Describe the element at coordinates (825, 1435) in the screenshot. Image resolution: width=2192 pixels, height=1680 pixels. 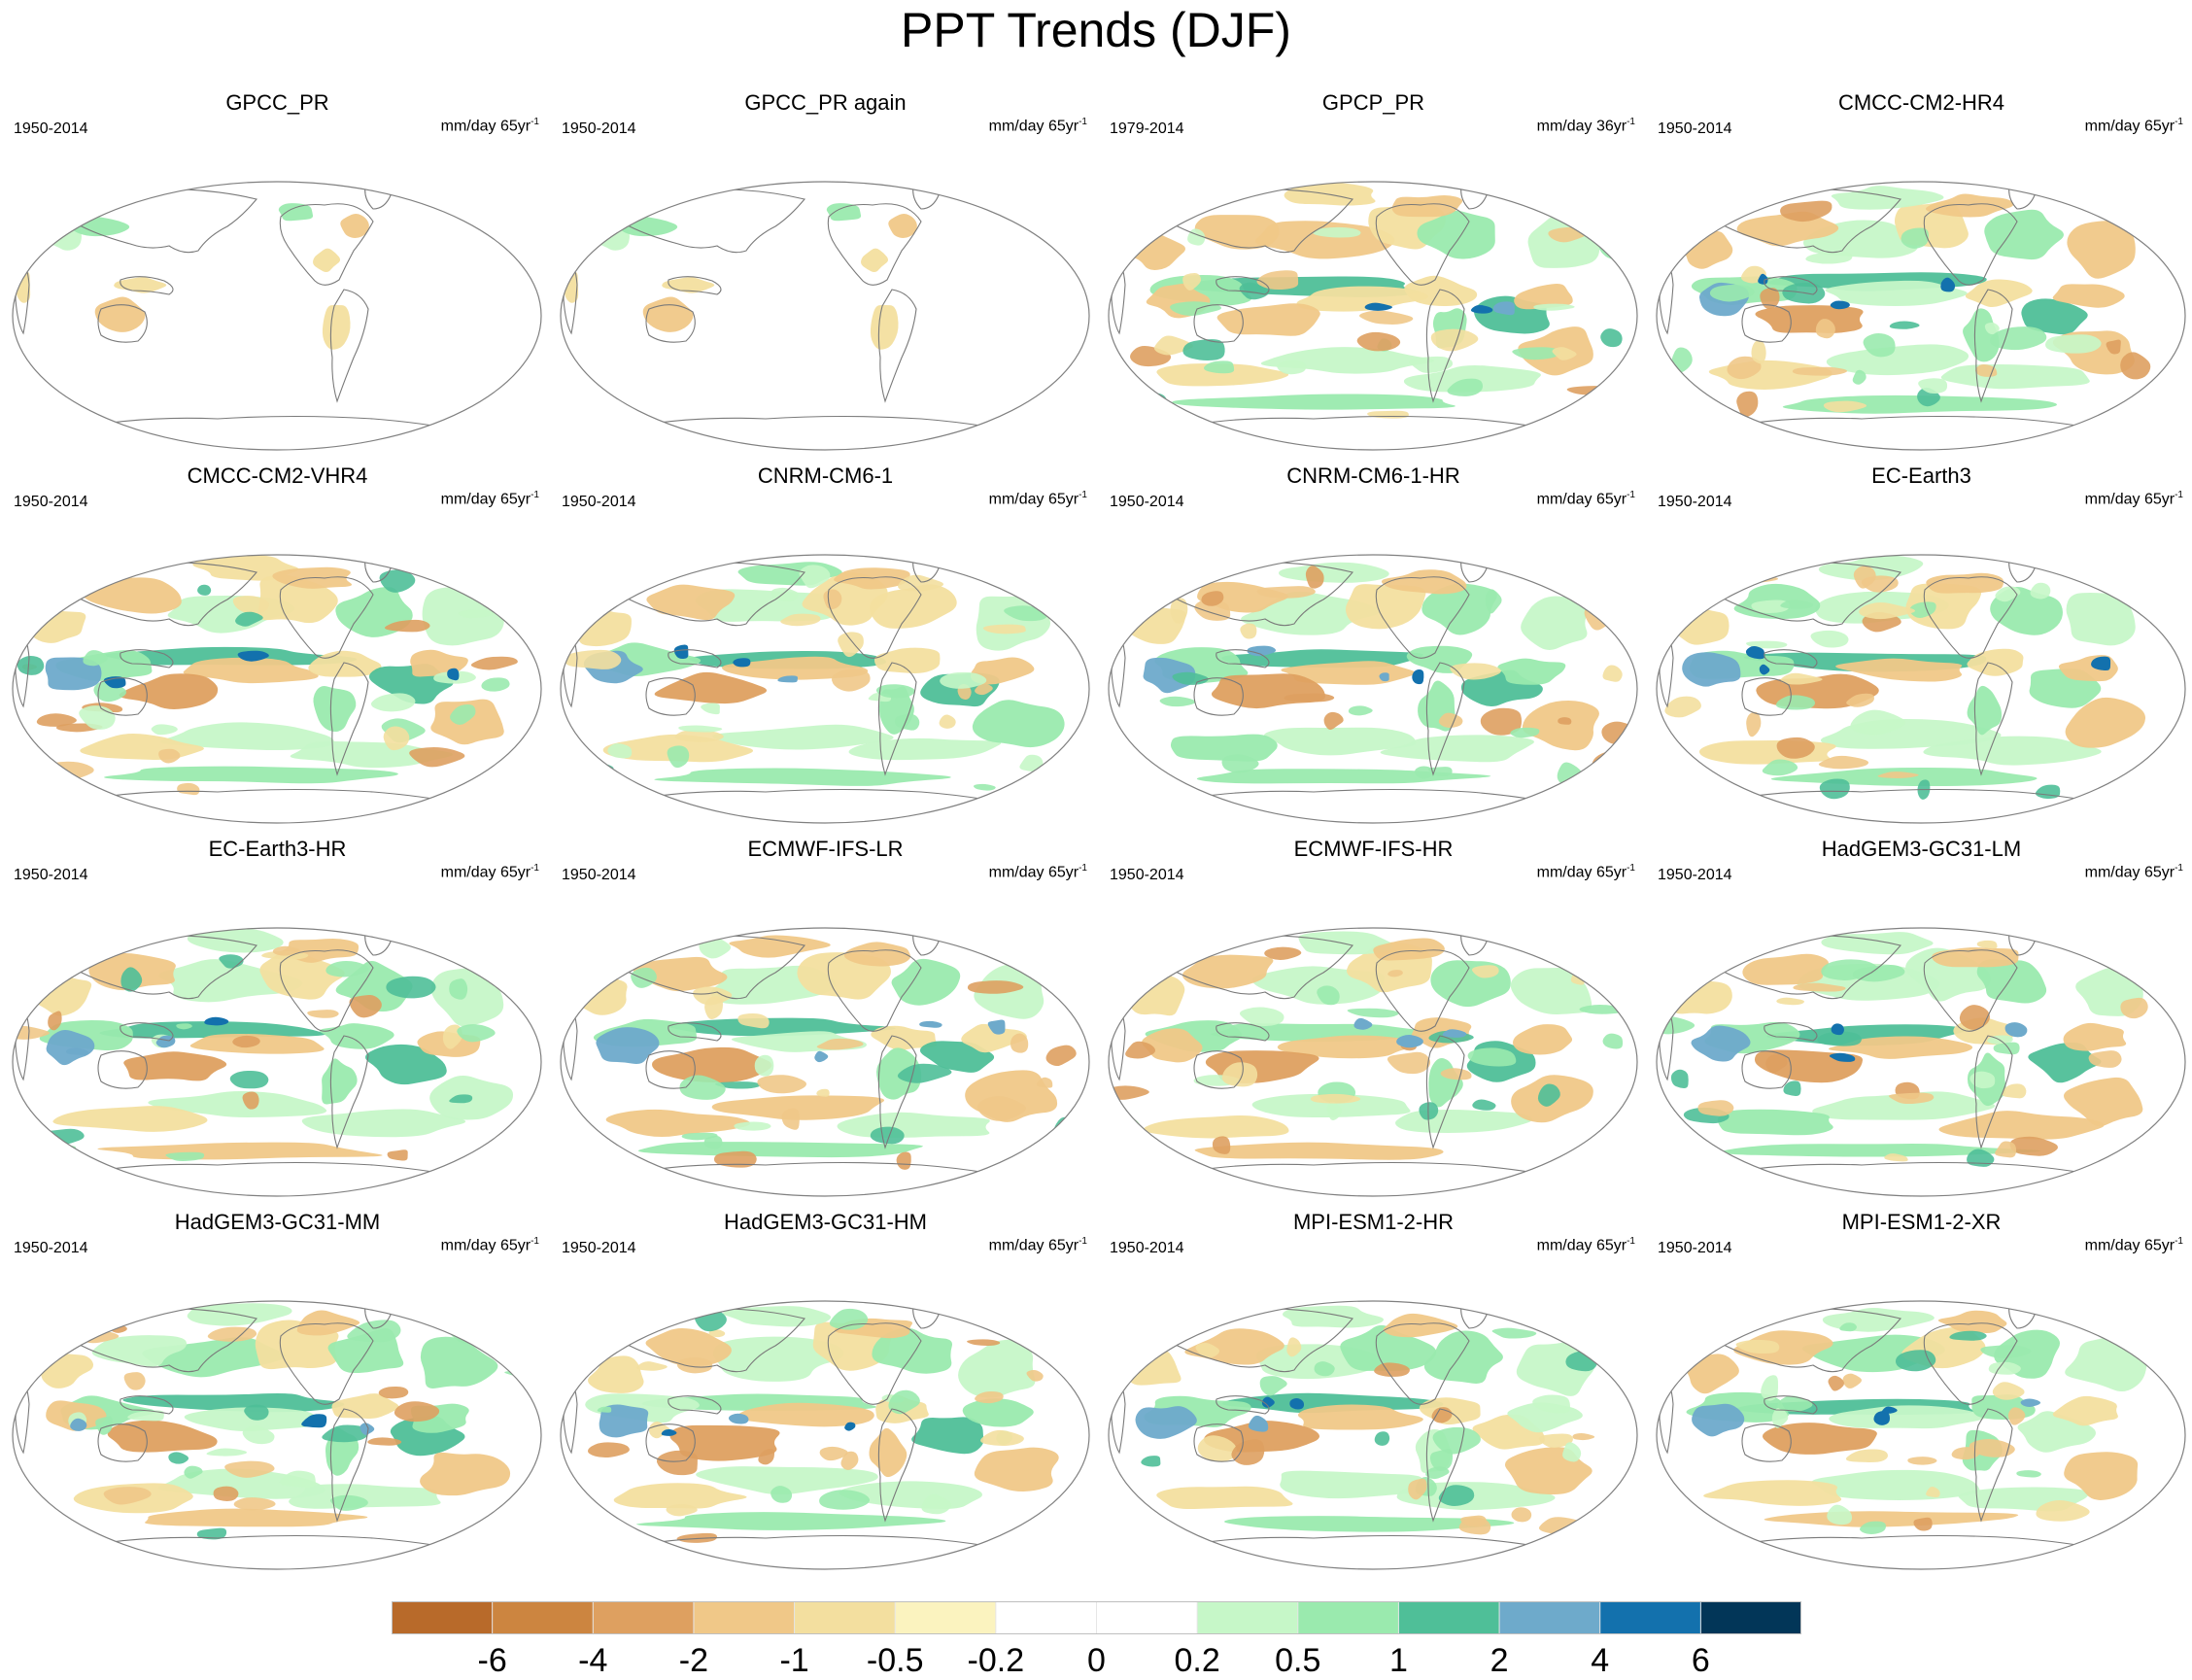
I see `panel-map` at that location.